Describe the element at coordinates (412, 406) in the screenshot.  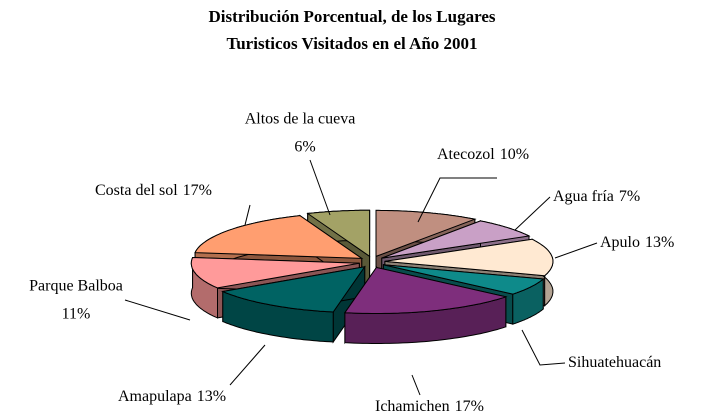
I see `slice-name: Ichamichen` at that location.